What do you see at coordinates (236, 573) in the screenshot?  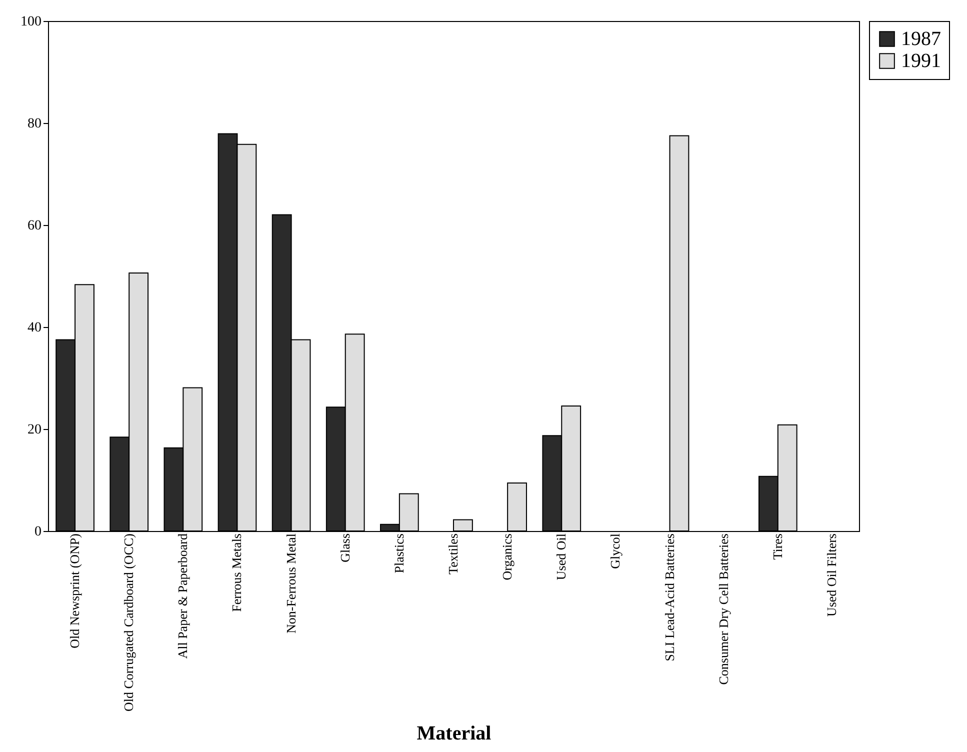 I see `x-tick-label: Ferrous Metals` at bounding box center [236, 573].